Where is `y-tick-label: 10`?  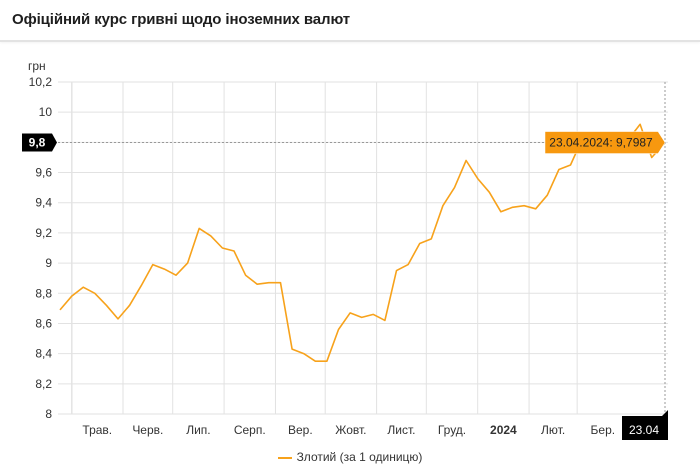 y-tick-label: 10 is located at coordinates (46, 112).